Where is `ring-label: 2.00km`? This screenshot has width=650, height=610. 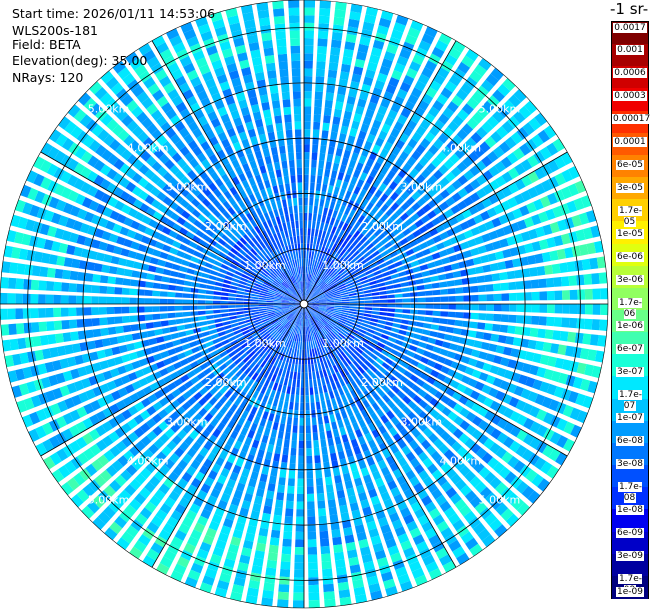 ring-label: 2.00km is located at coordinates (226, 382).